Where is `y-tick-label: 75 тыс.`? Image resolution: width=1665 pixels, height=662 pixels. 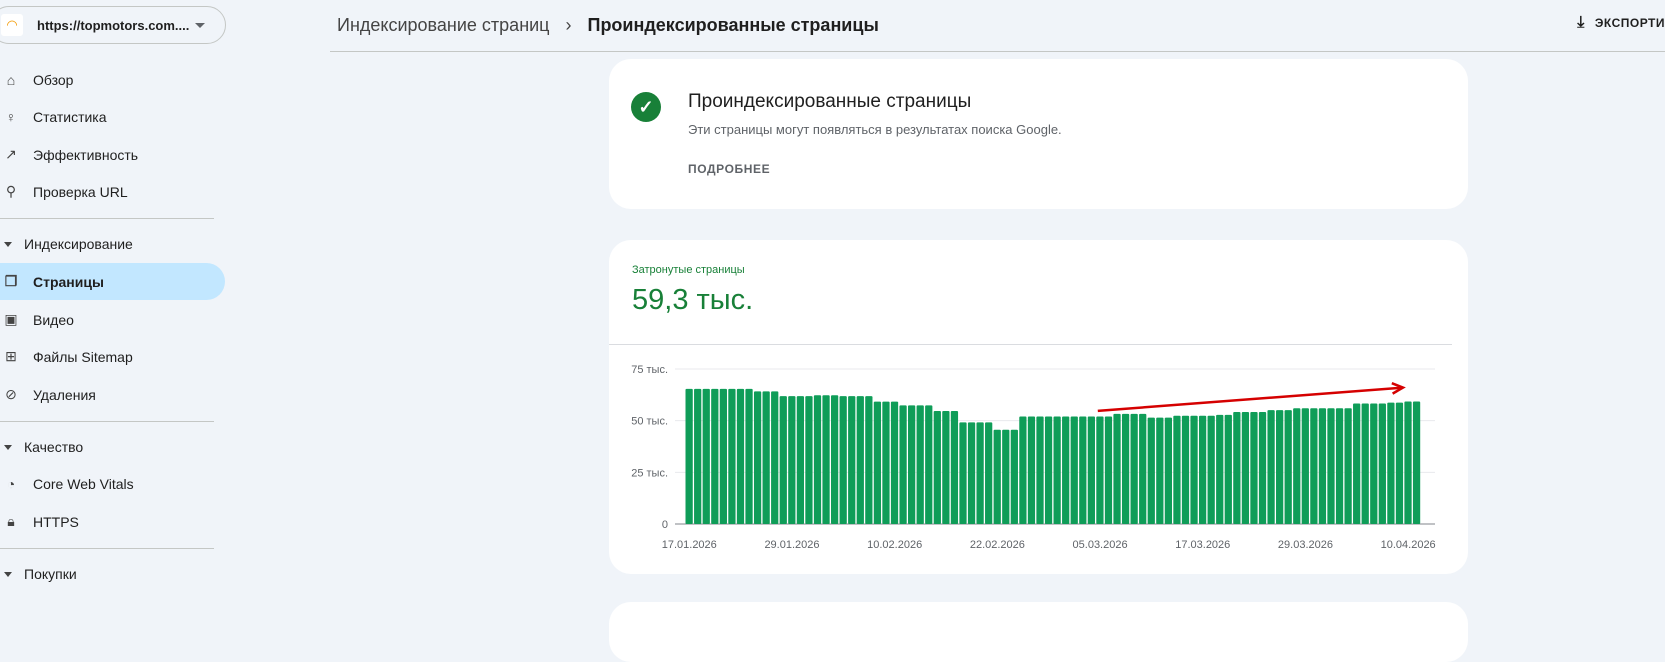
y-tick-label: 75 тыс. is located at coordinates (649, 370).